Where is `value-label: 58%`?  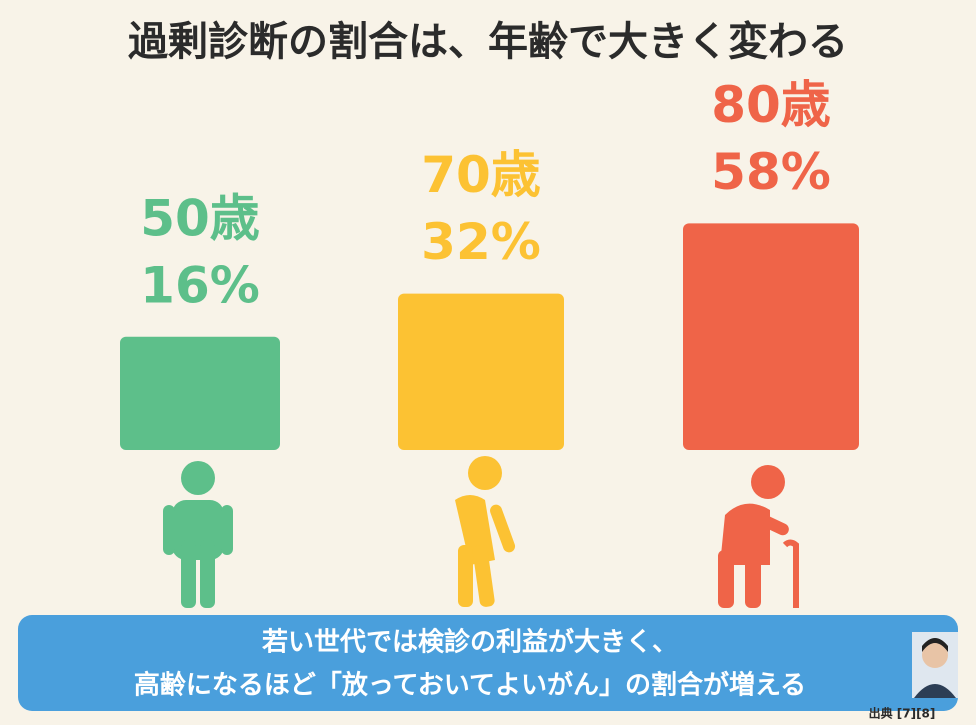
value-label: 58% is located at coordinates (771, 172).